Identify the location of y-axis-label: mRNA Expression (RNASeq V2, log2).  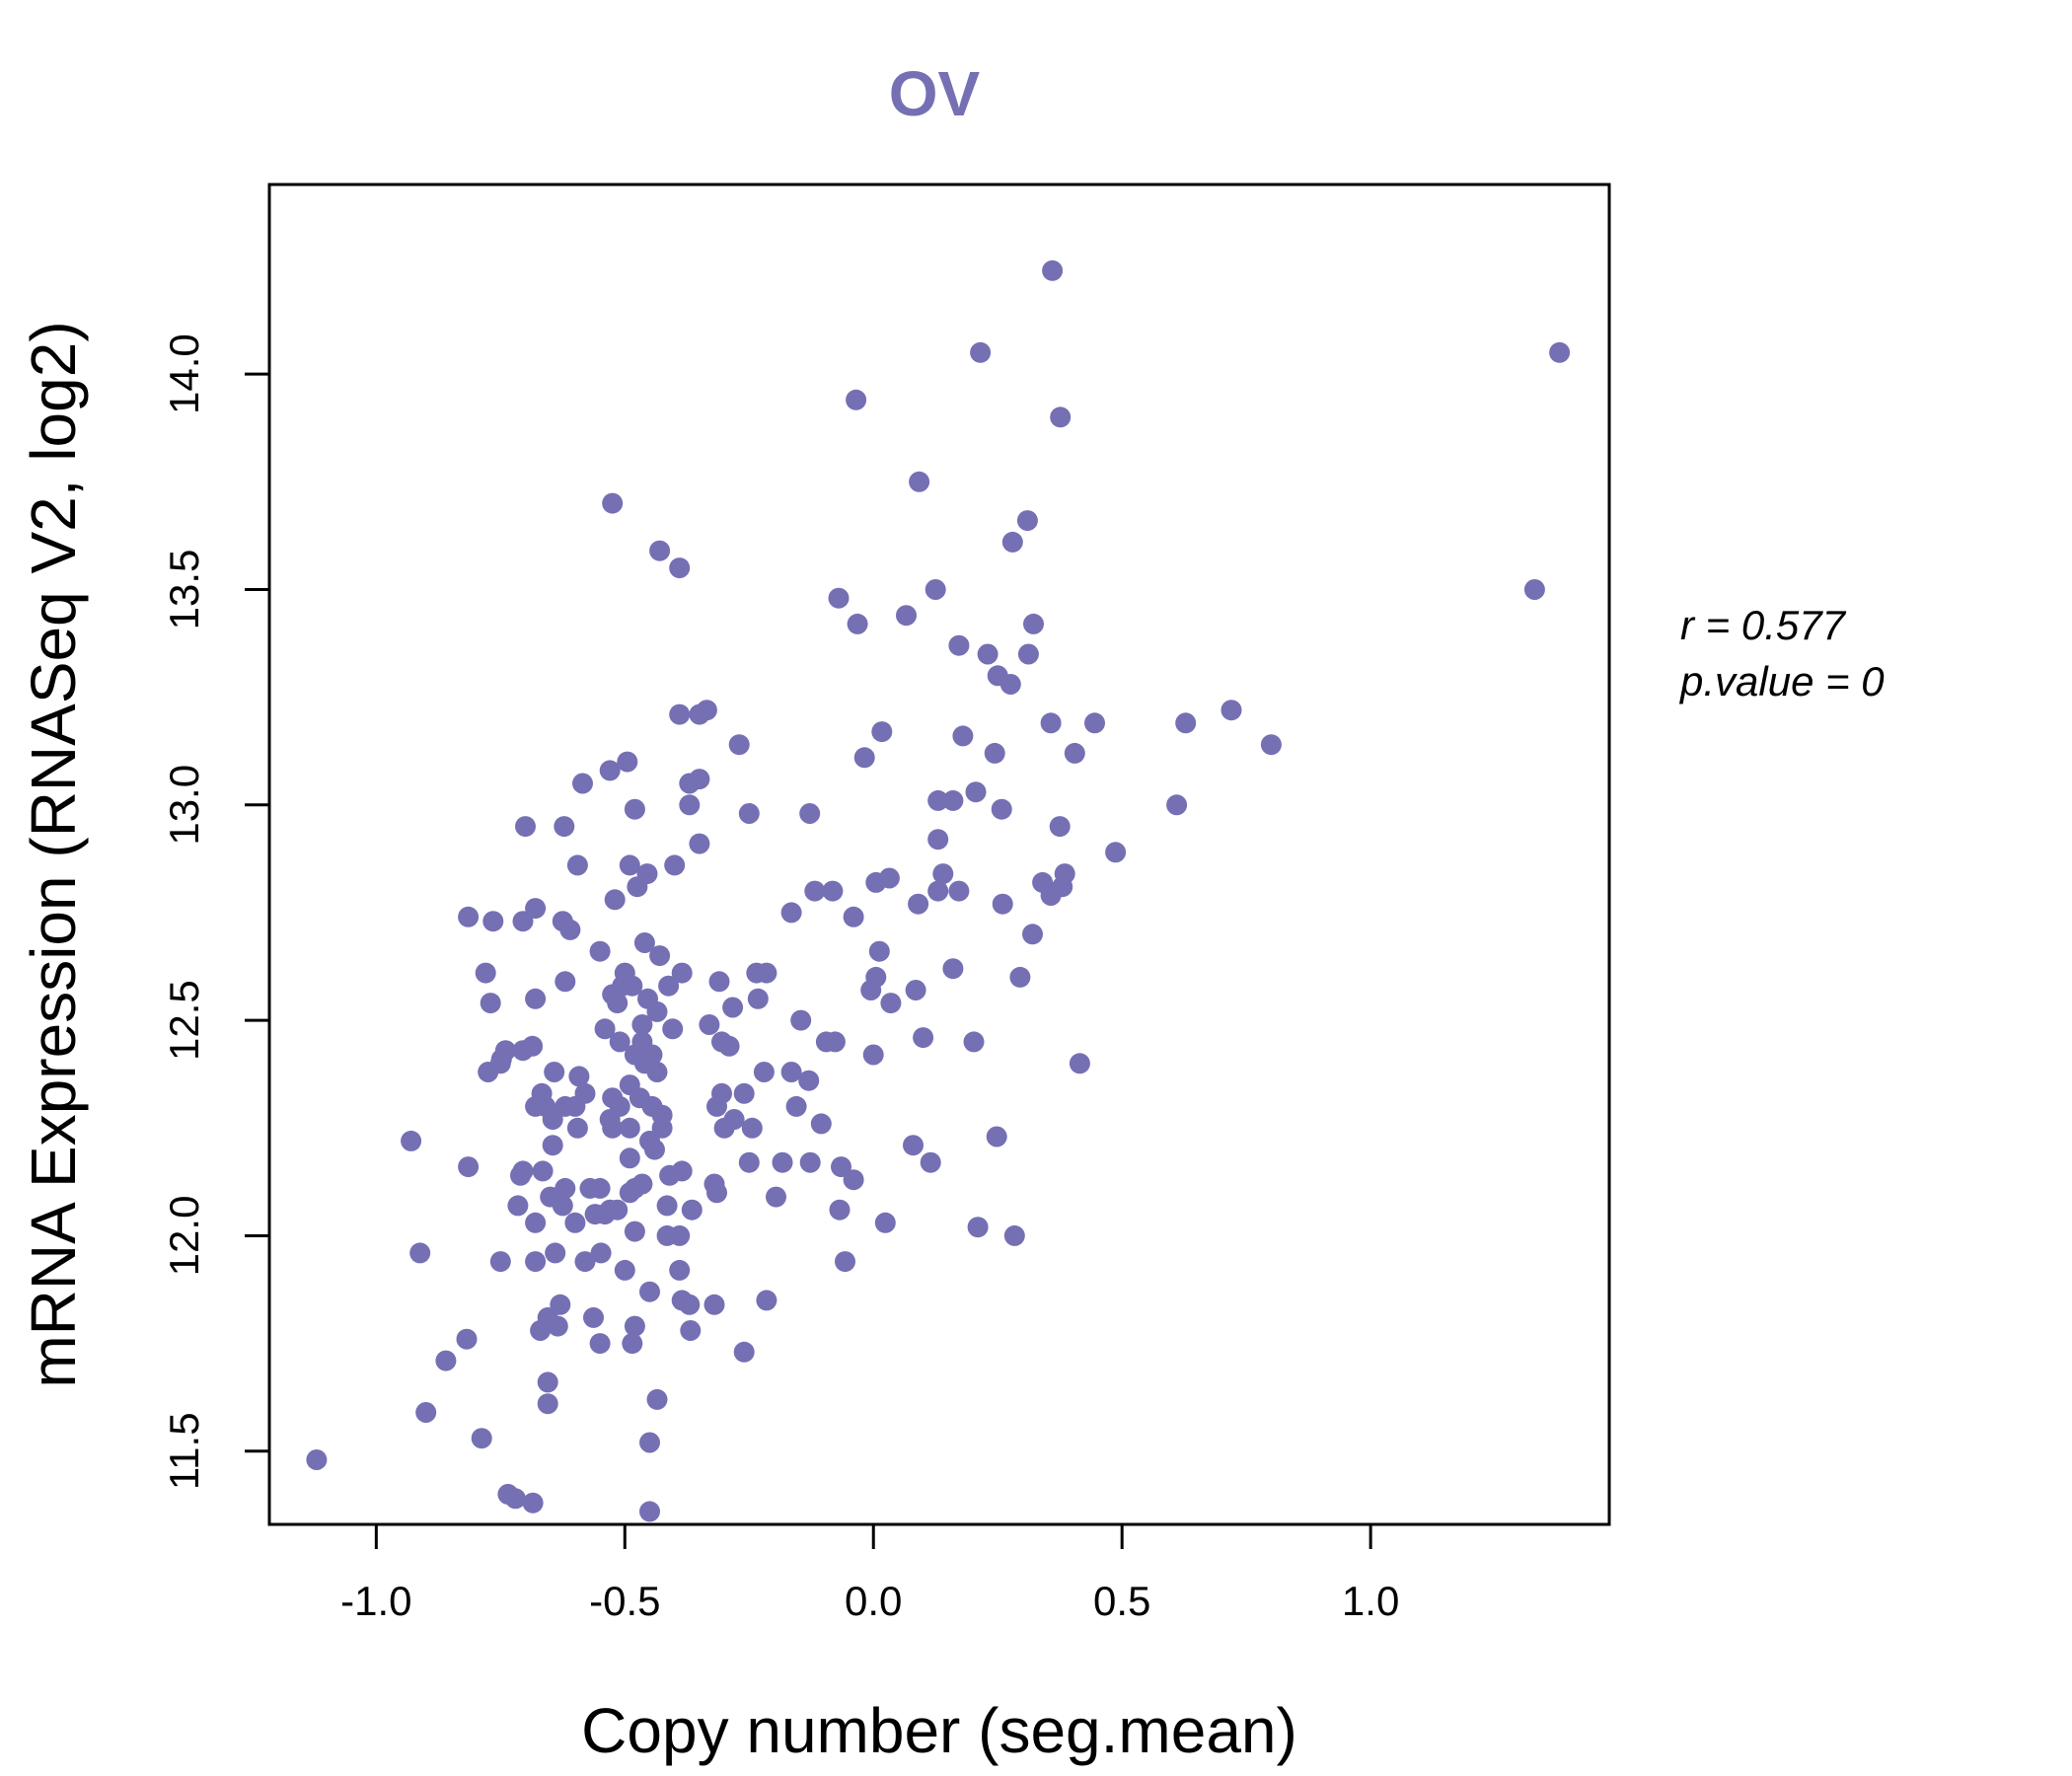
(54, 854).